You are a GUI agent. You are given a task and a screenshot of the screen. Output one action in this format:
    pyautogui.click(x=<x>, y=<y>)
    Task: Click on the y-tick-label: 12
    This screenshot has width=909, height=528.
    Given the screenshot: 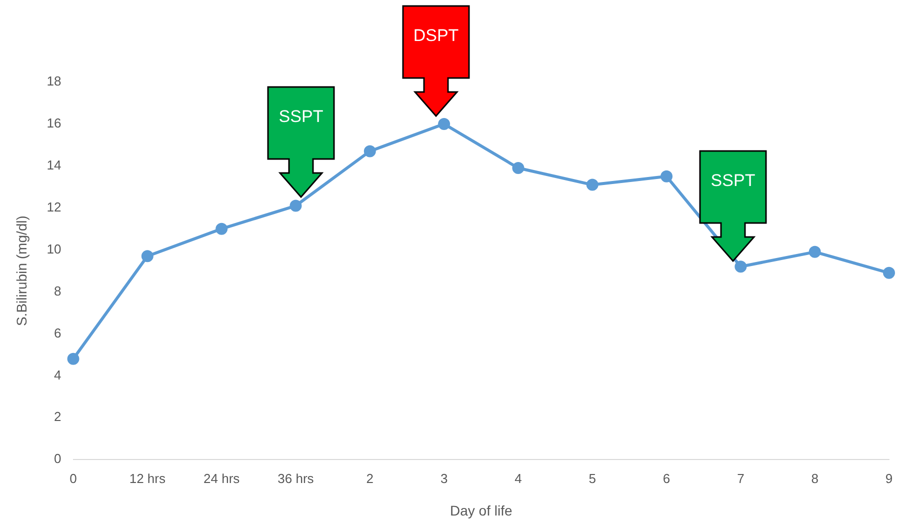 What is the action you would take?
    pyautogui.click(x=54, y=206)
    